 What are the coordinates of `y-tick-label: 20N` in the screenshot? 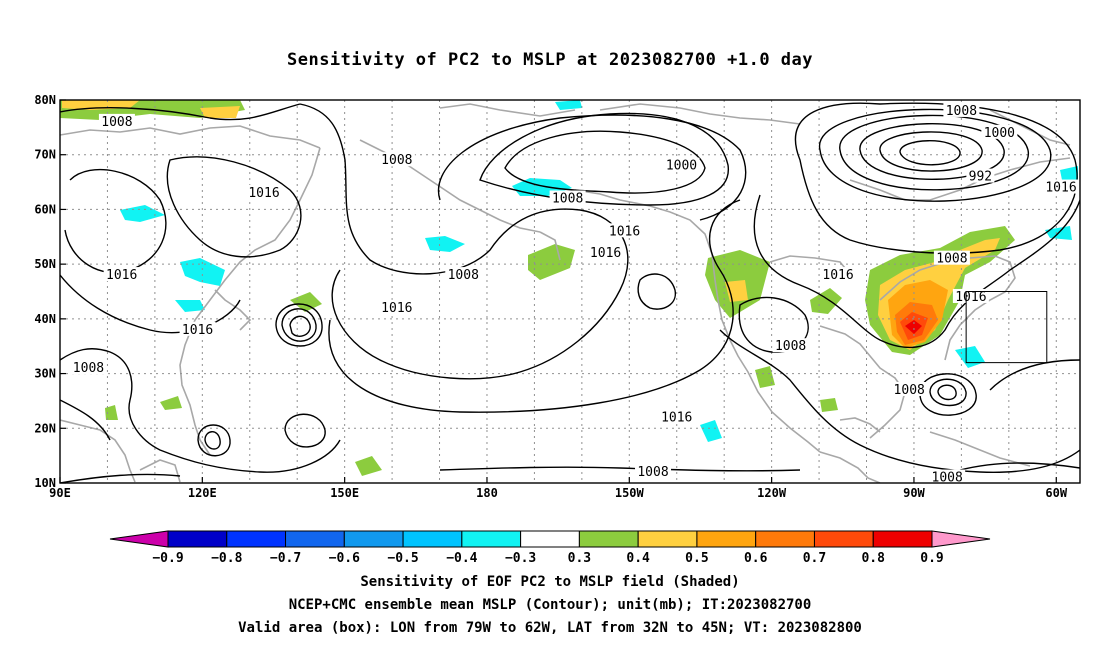 It's located at (45, 428).